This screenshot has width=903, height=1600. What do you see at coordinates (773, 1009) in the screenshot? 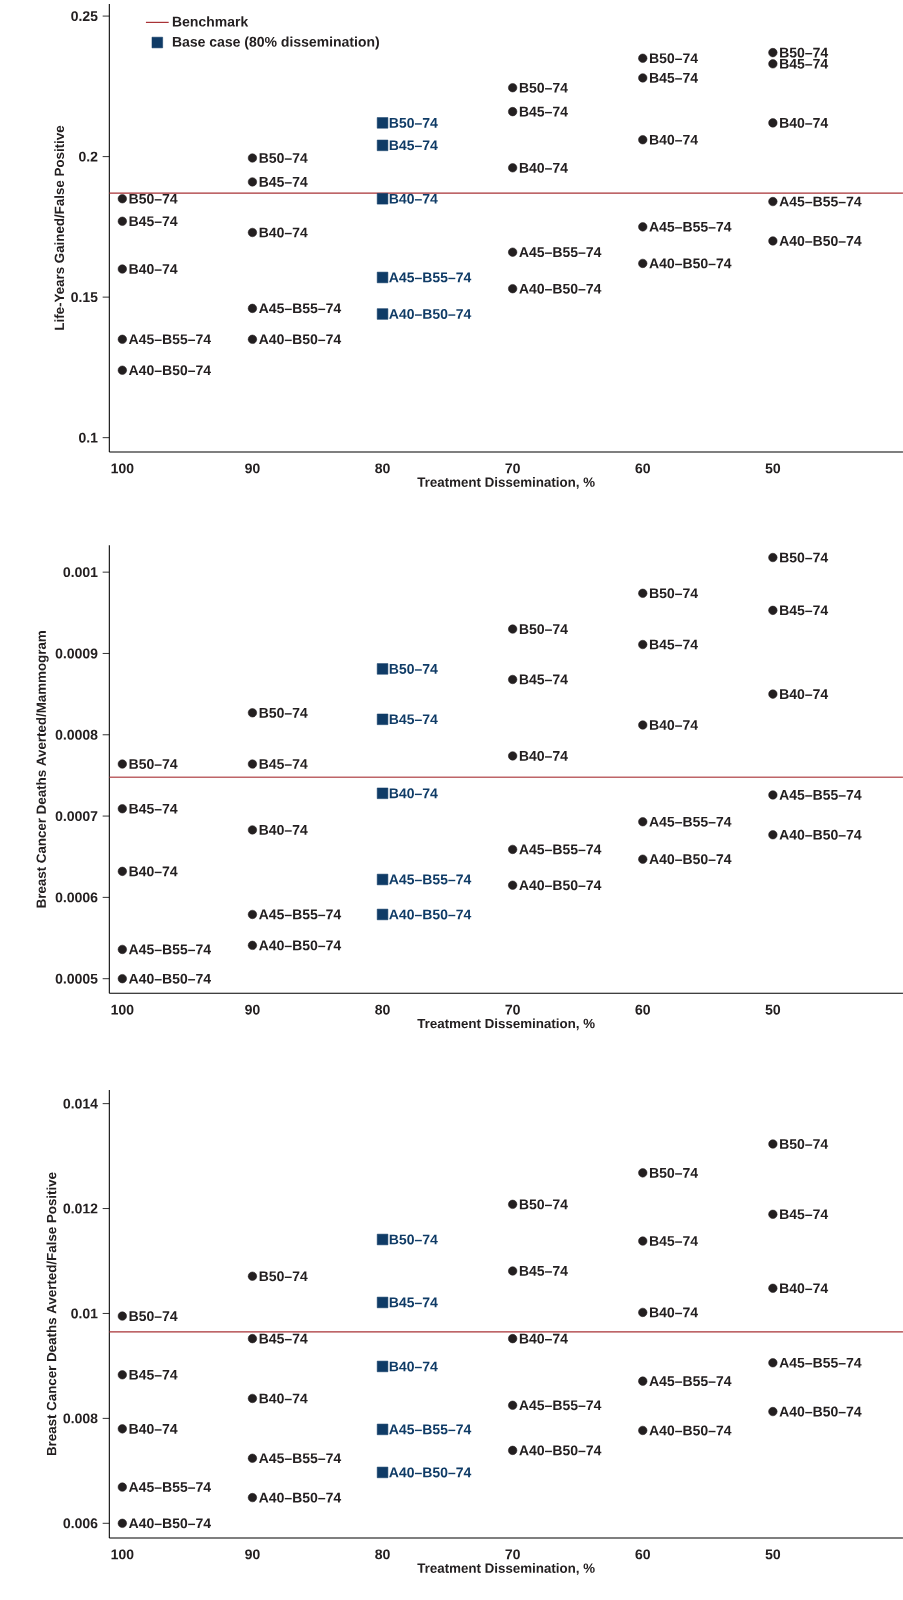
I see `x-tick-label: 50` at bounding box center [773, 1009].